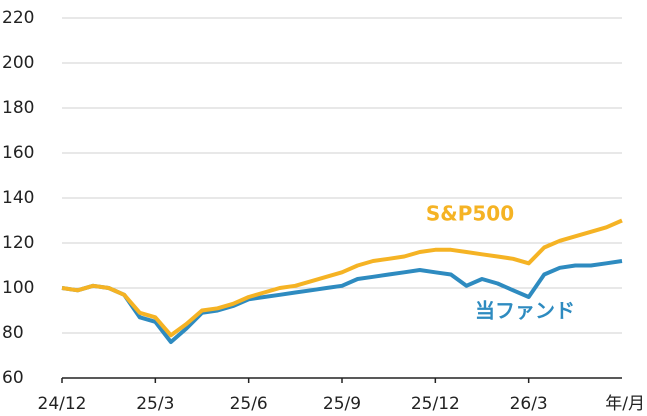 This screenshot has width=647, height=416. Describe the element at coordinates (62, 404) in the screenshot. I see `x-tick-label: 24/12` at that location.